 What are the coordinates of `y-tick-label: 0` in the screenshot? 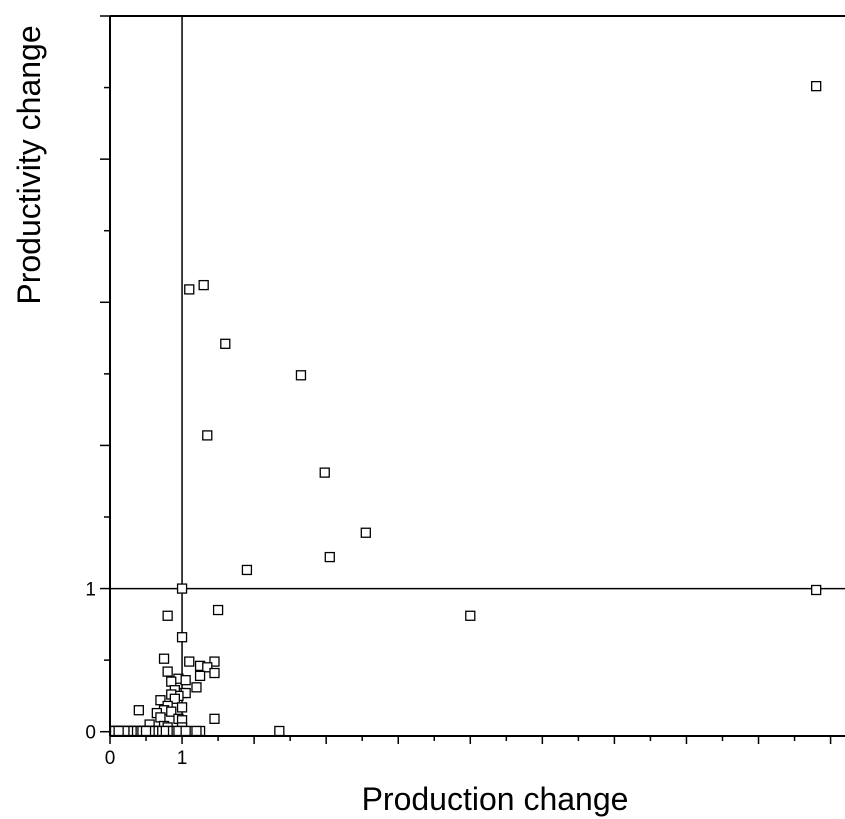 It's located at (90, 733).